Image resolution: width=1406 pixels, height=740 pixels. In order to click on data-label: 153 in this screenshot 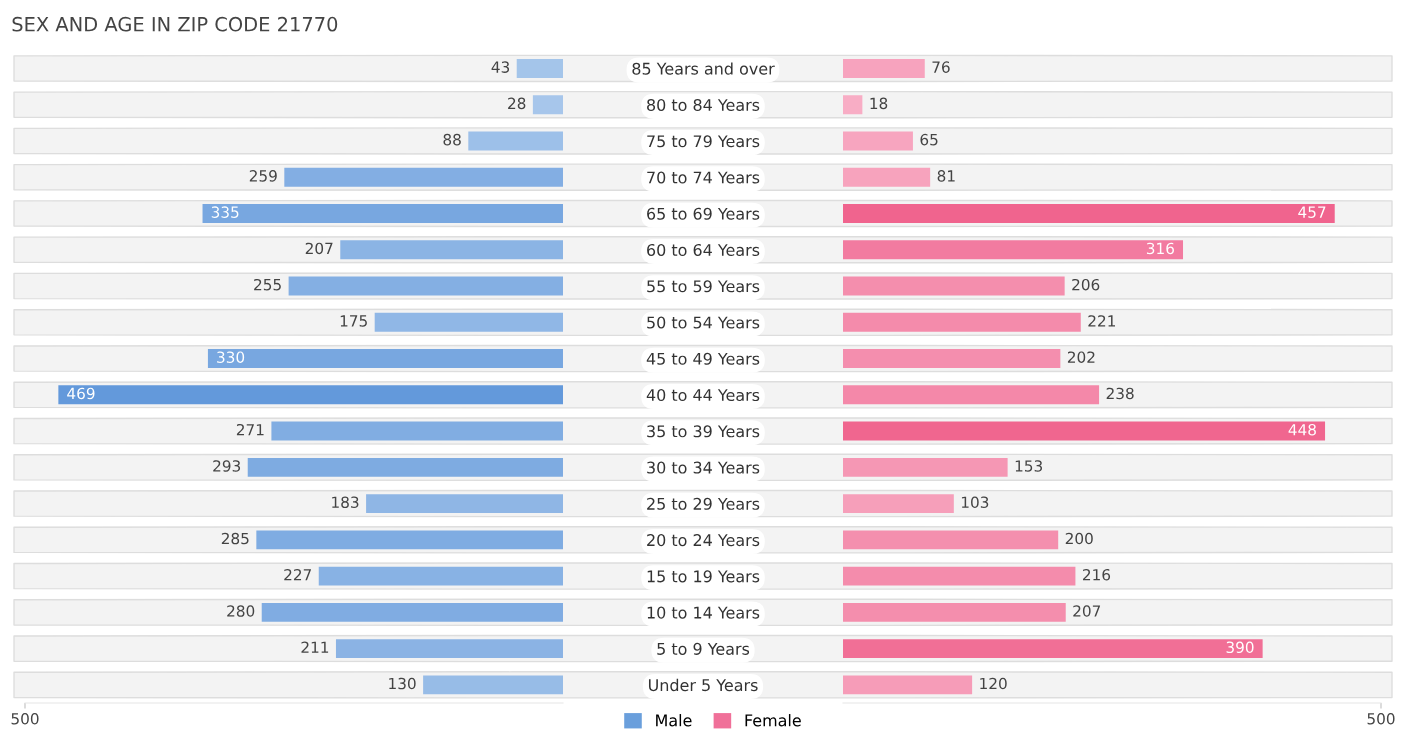, I will do `click(1029, 466)`.